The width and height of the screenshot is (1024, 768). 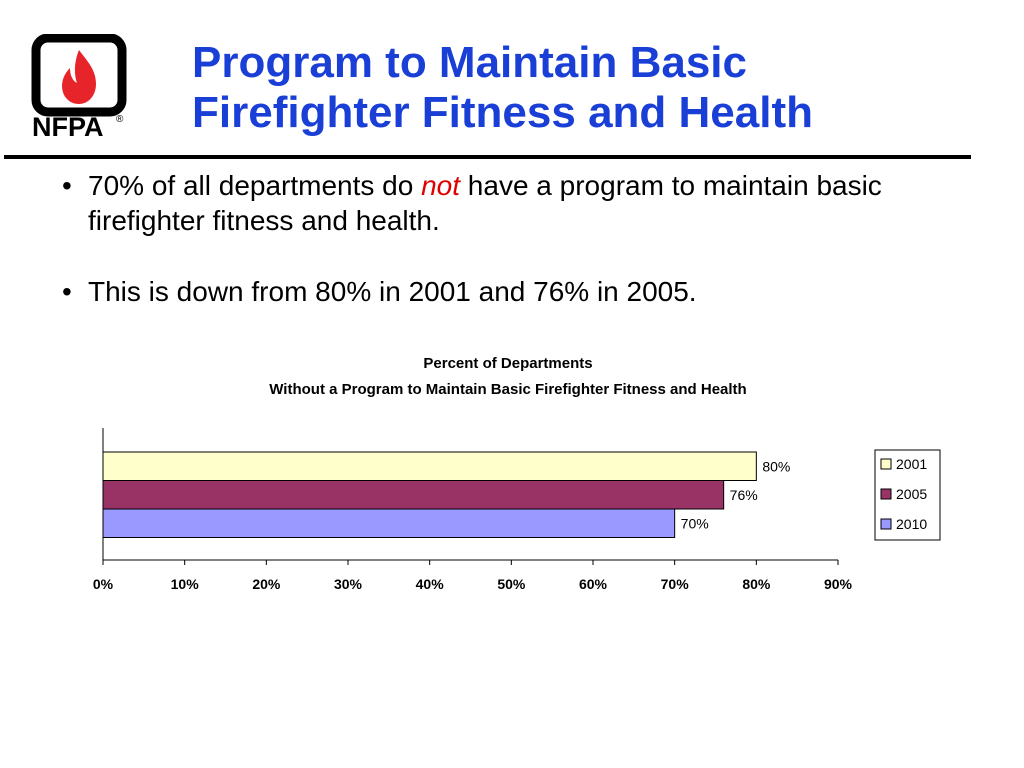 I want to click on x-tick-label: 60%, so click(x=593, y=584).